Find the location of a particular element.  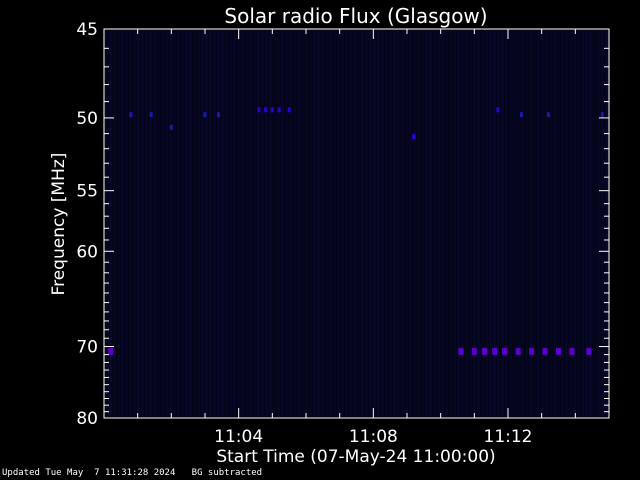

bg-mode-label: BG subtracted is located at coordinates (227, 473).